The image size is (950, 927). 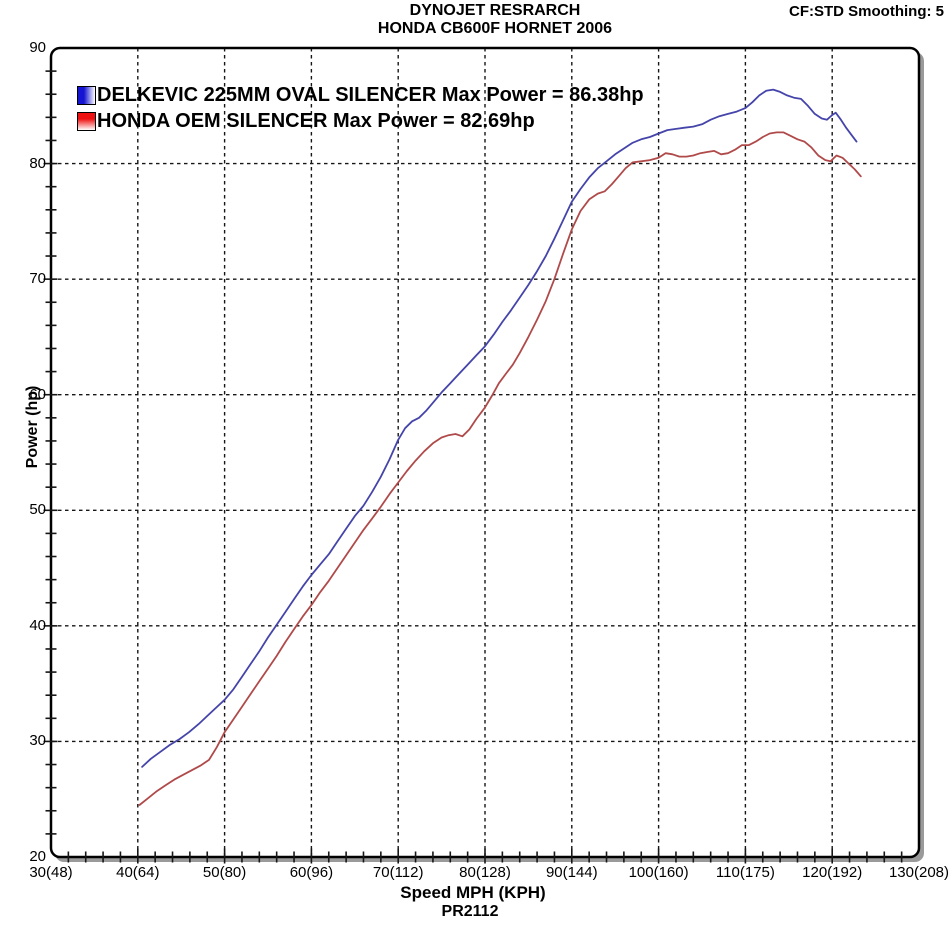 What do you see at coordinates (138, 872) in the screenshot?
I see `x-tick-label: 40(64)` at bounding box center [138, 872].